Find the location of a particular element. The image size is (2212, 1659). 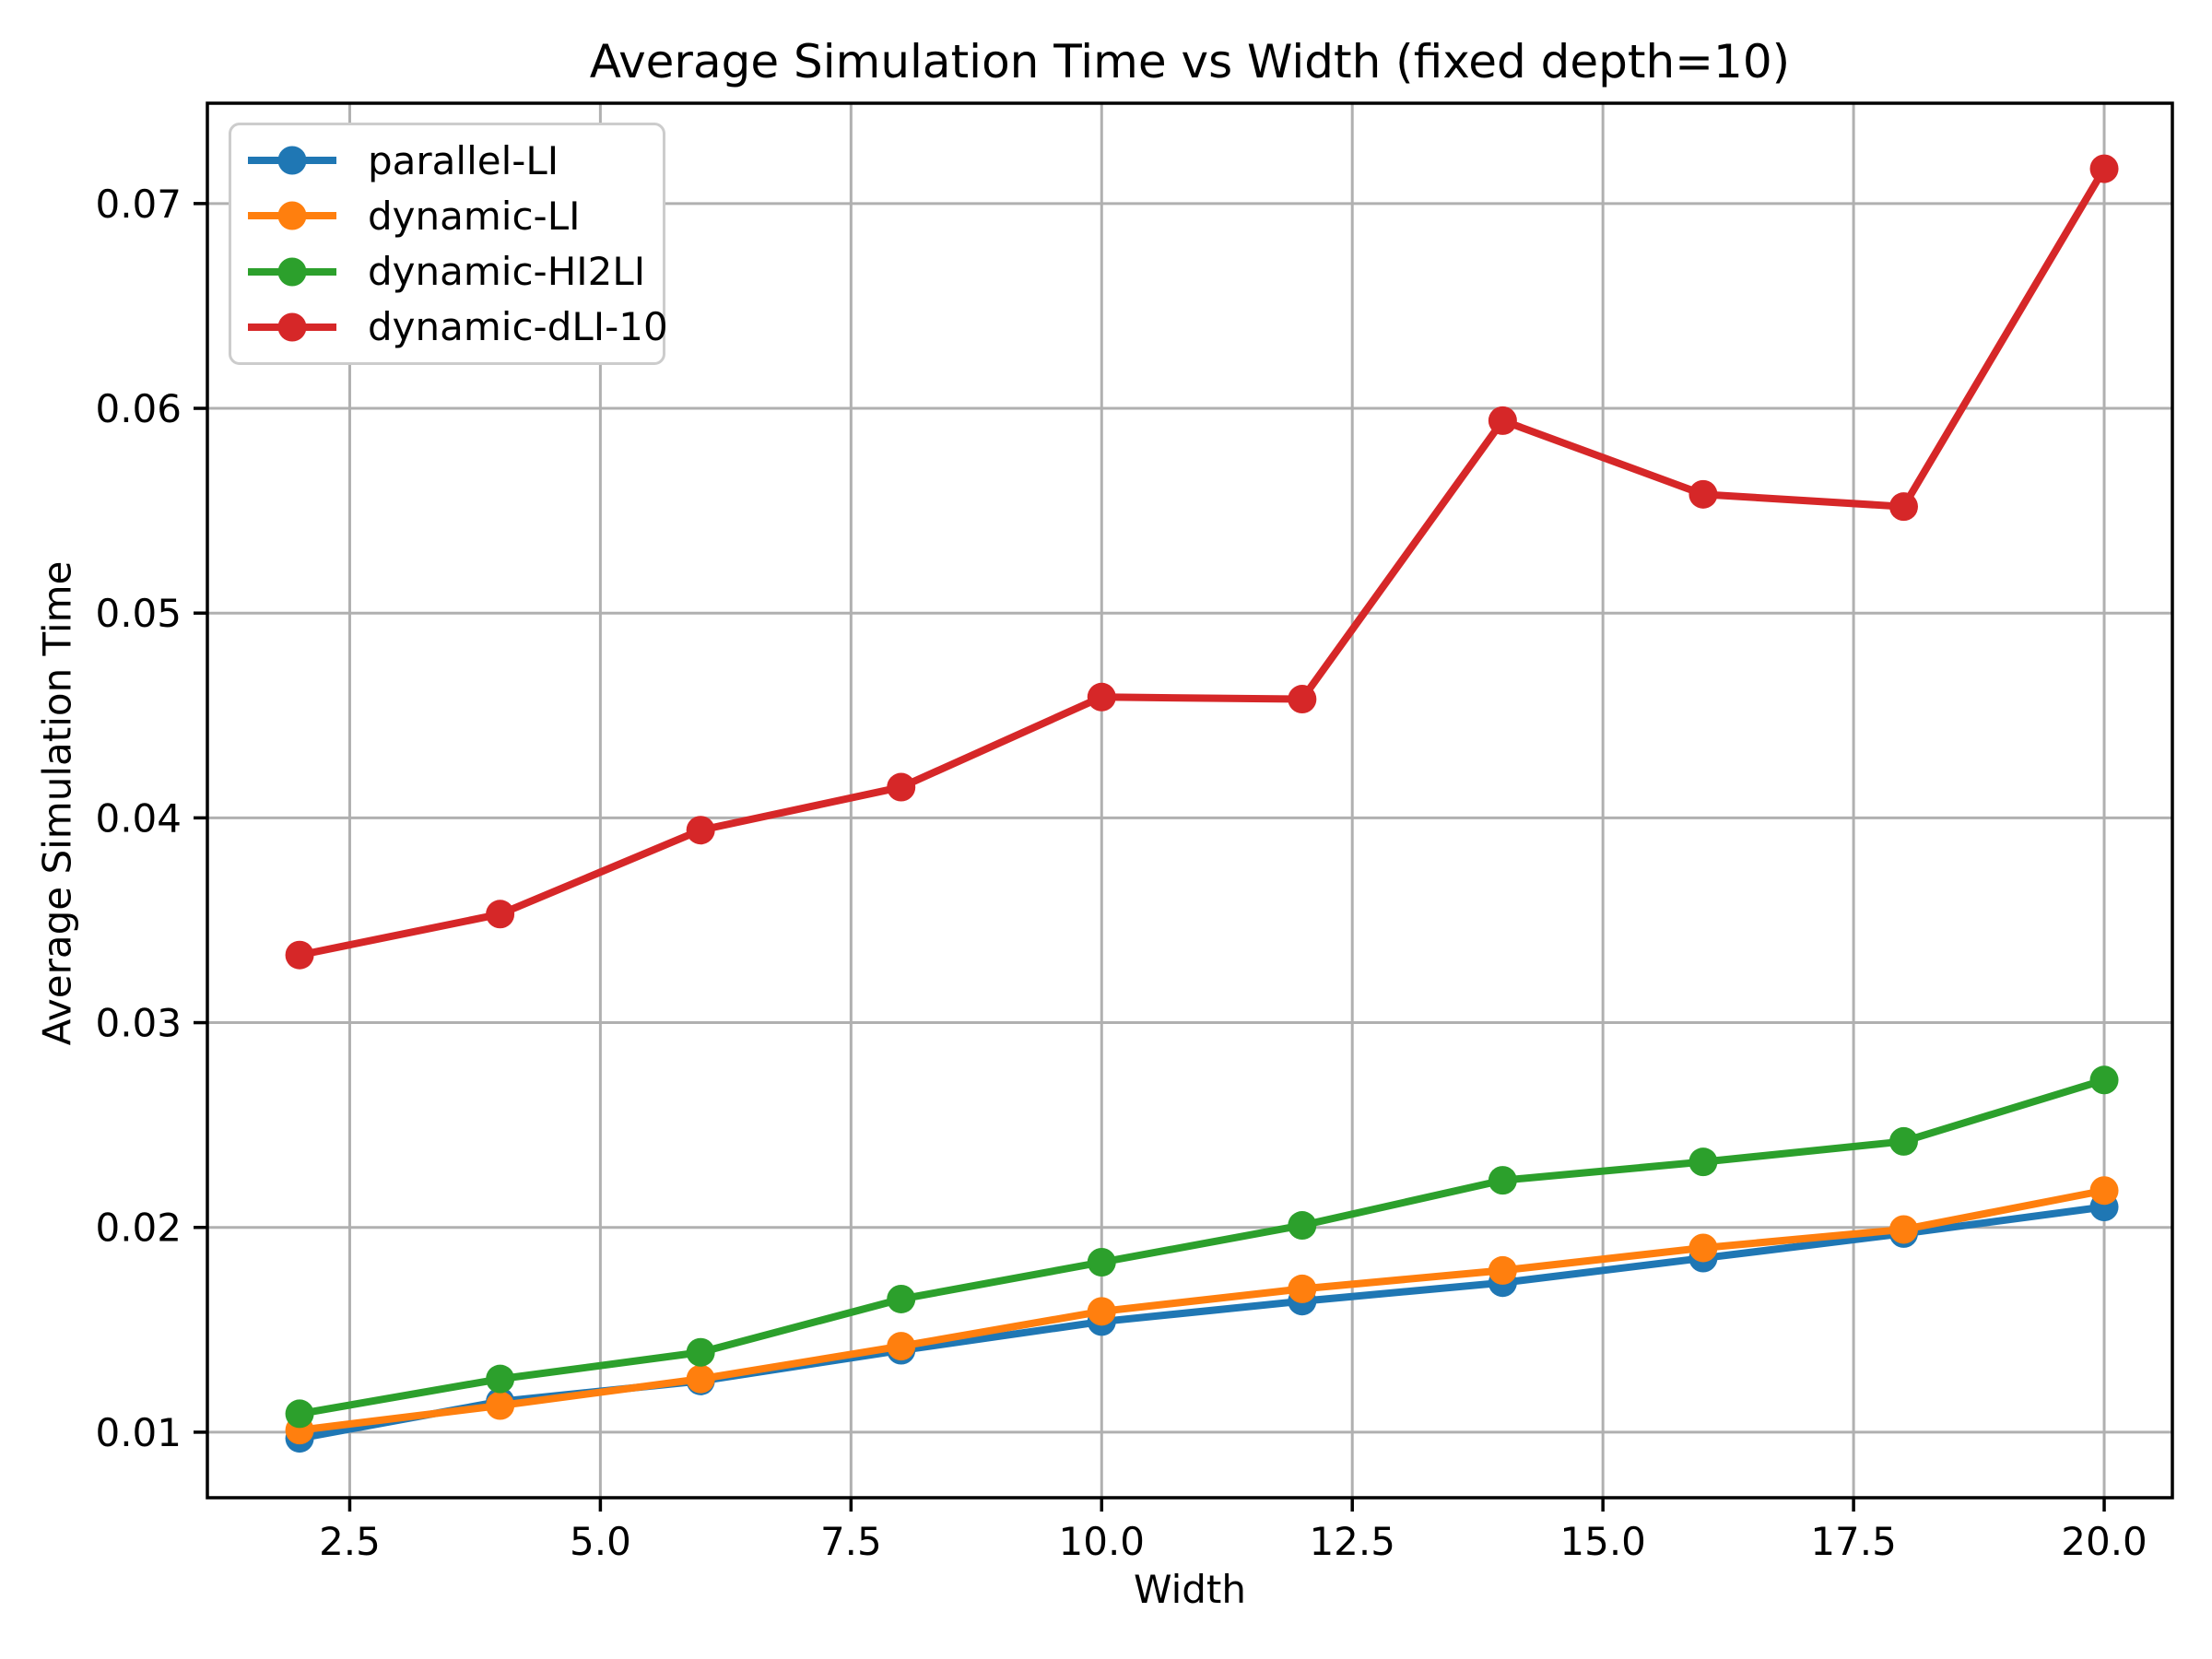

legend-label: dynamic-HI2LI is located at coordinates (507, 272).